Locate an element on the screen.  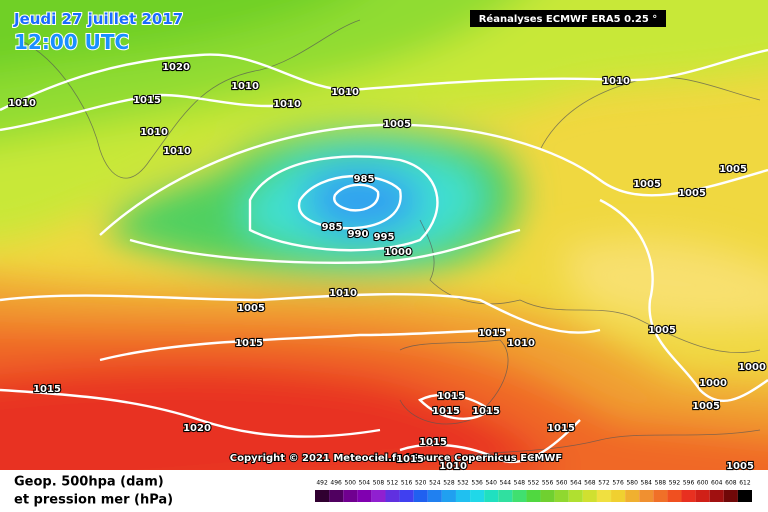
scale-label: 588 is located at coordinates (661, 483).